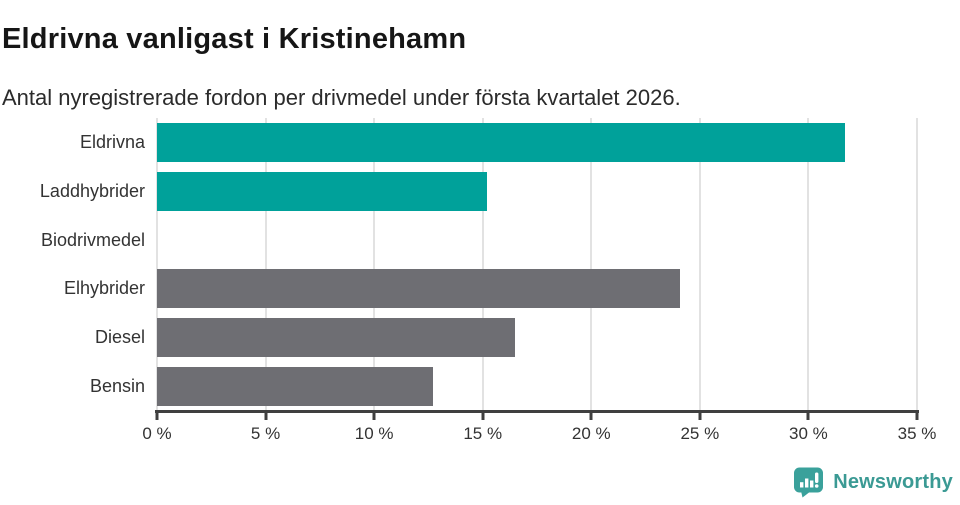  I want to click on x-tick-label-5: 5 %, so click(265, 433).